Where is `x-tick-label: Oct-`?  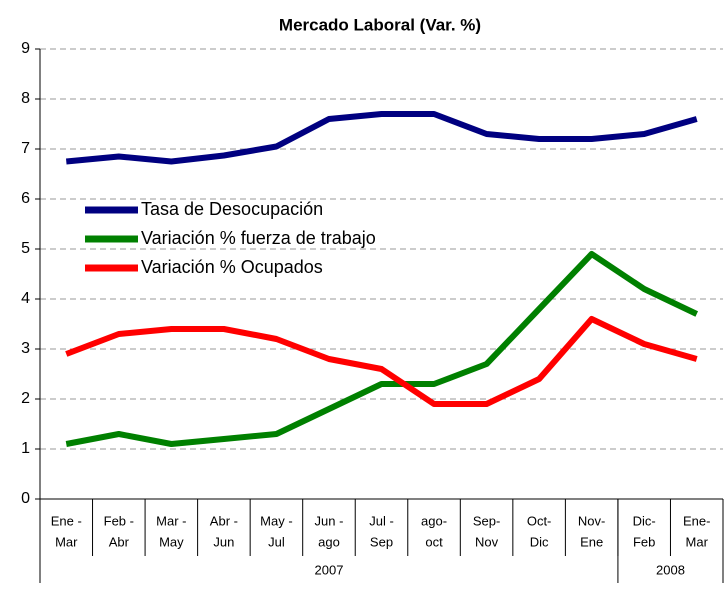
x-tick-label: Oct- is located at coordinates (539, 520).